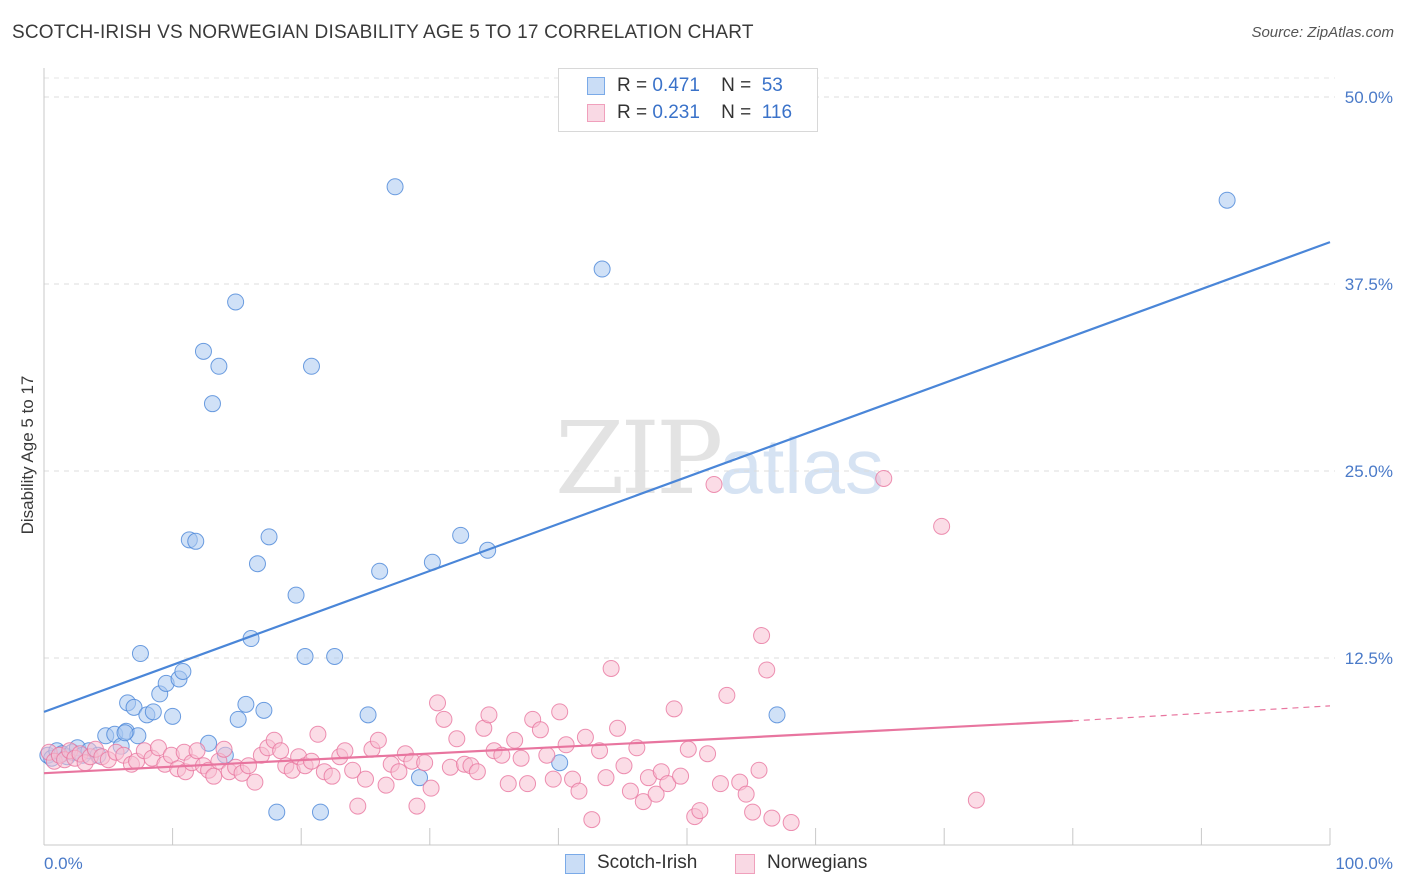  Describe the element at coordinates (688, 100) in the screenshot. I see `stats-legend: R = 0.471 N = 53 R = 0.231 N = 116` at that location.